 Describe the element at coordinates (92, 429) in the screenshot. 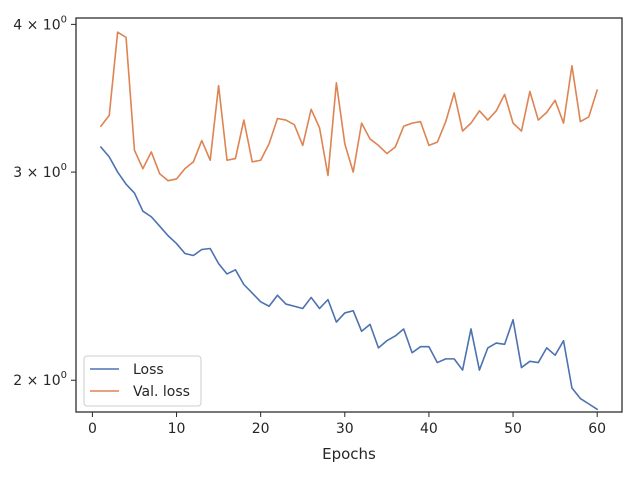

I see `x-tick-label: 0` at that location.